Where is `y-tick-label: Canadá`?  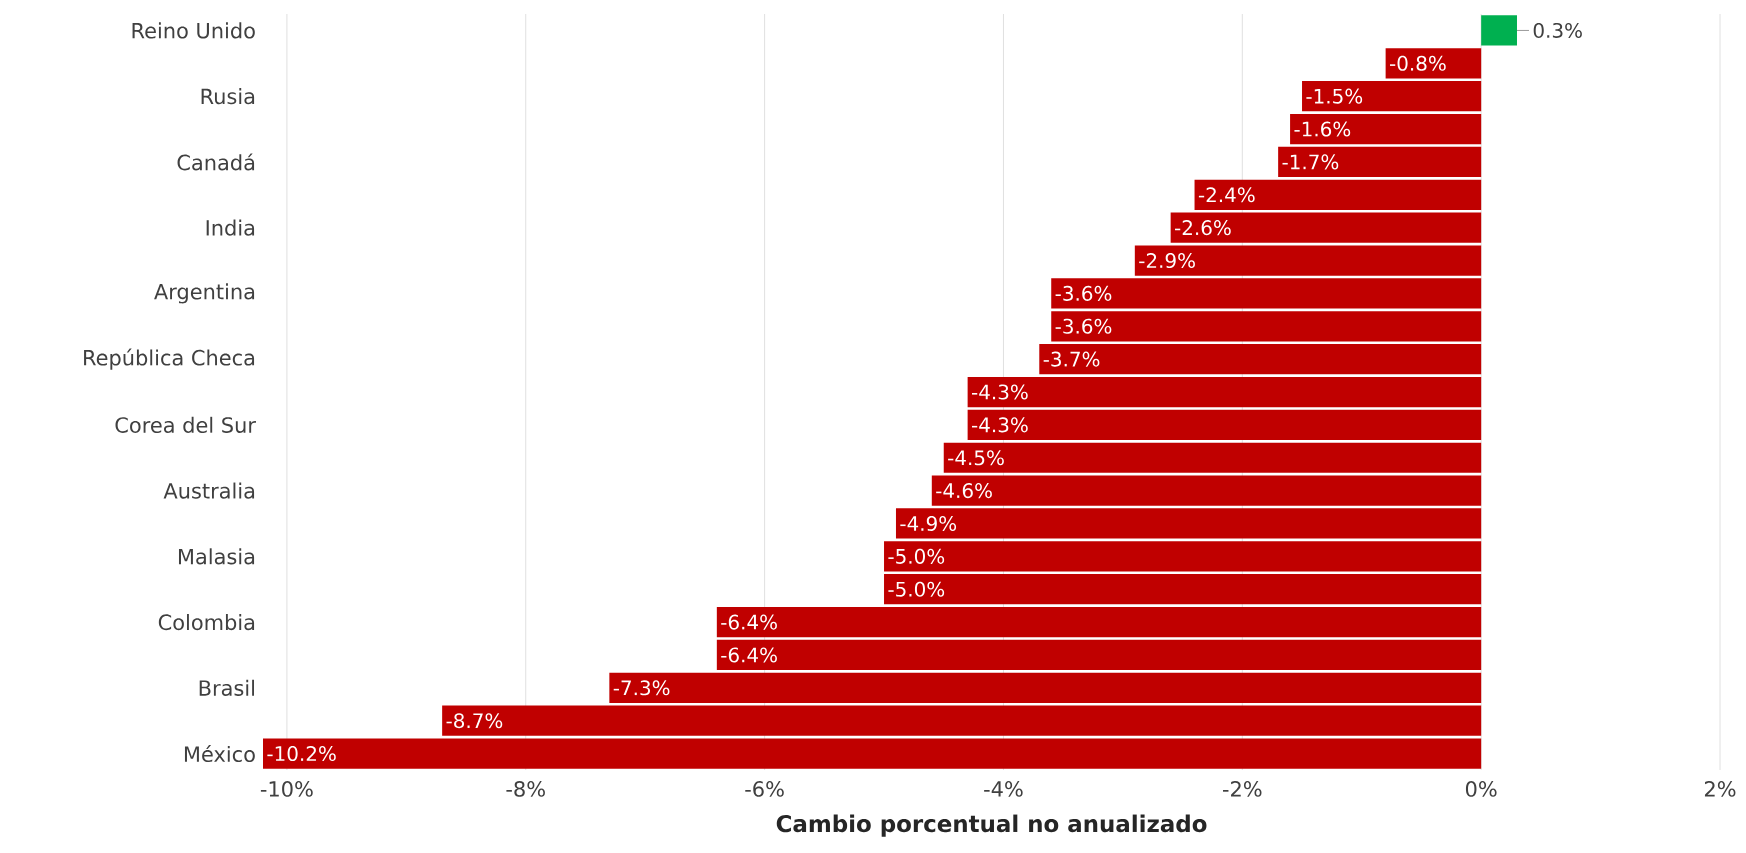
y-tick-label: Canadá is located at coordinates (216, 162).